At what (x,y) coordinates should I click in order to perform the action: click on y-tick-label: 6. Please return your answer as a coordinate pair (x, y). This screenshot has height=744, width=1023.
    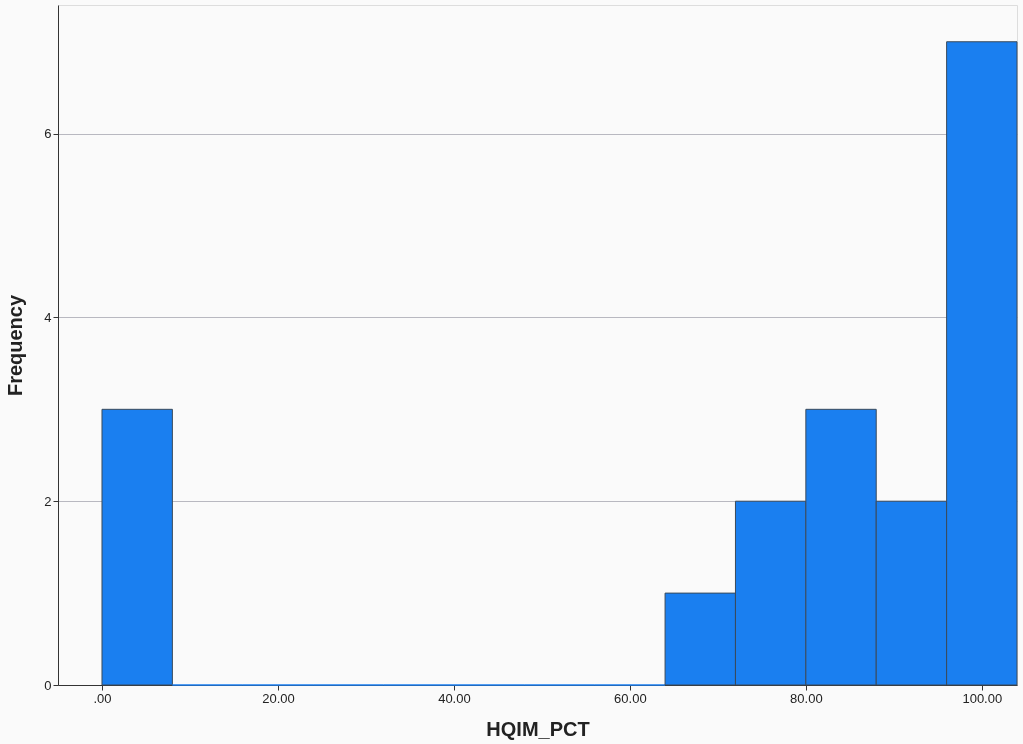
    Looking at the image, I should click on (48, 134).